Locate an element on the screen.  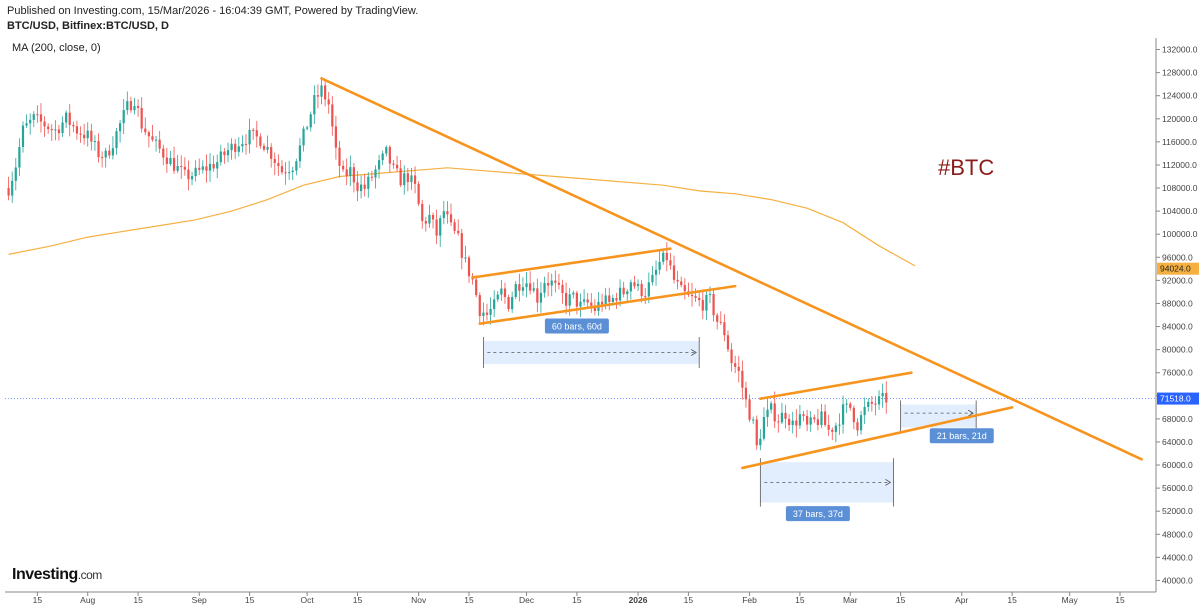
x-tick-label: Dec is located at coordinates (527, 600).